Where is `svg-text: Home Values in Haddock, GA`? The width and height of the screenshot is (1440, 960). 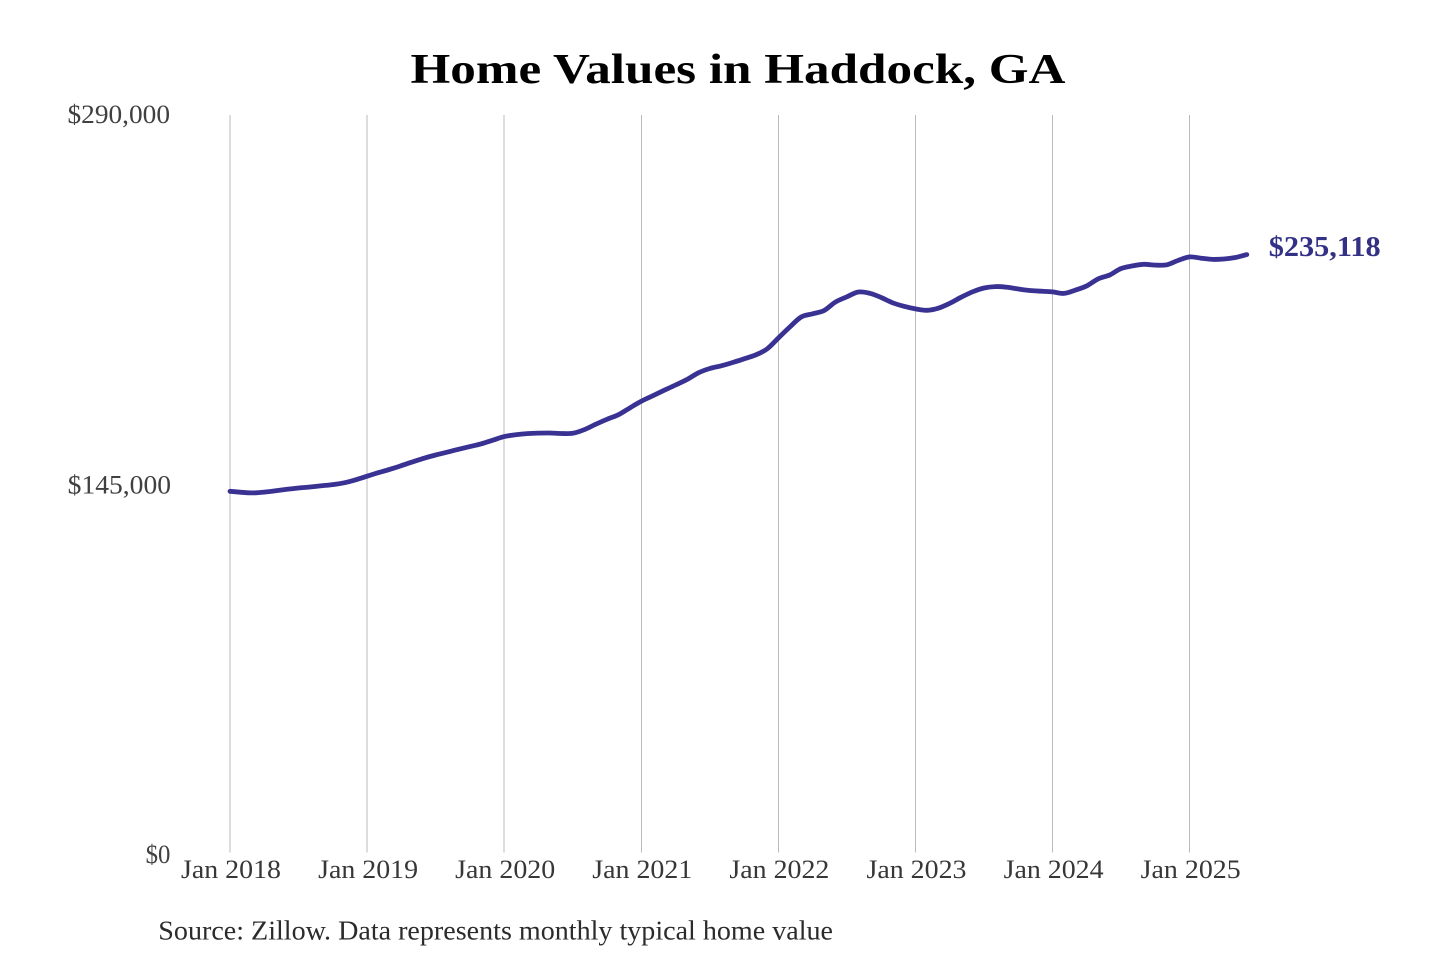 svg-text: Home Values in Haddock, GA is located at coordinates (739, 70).